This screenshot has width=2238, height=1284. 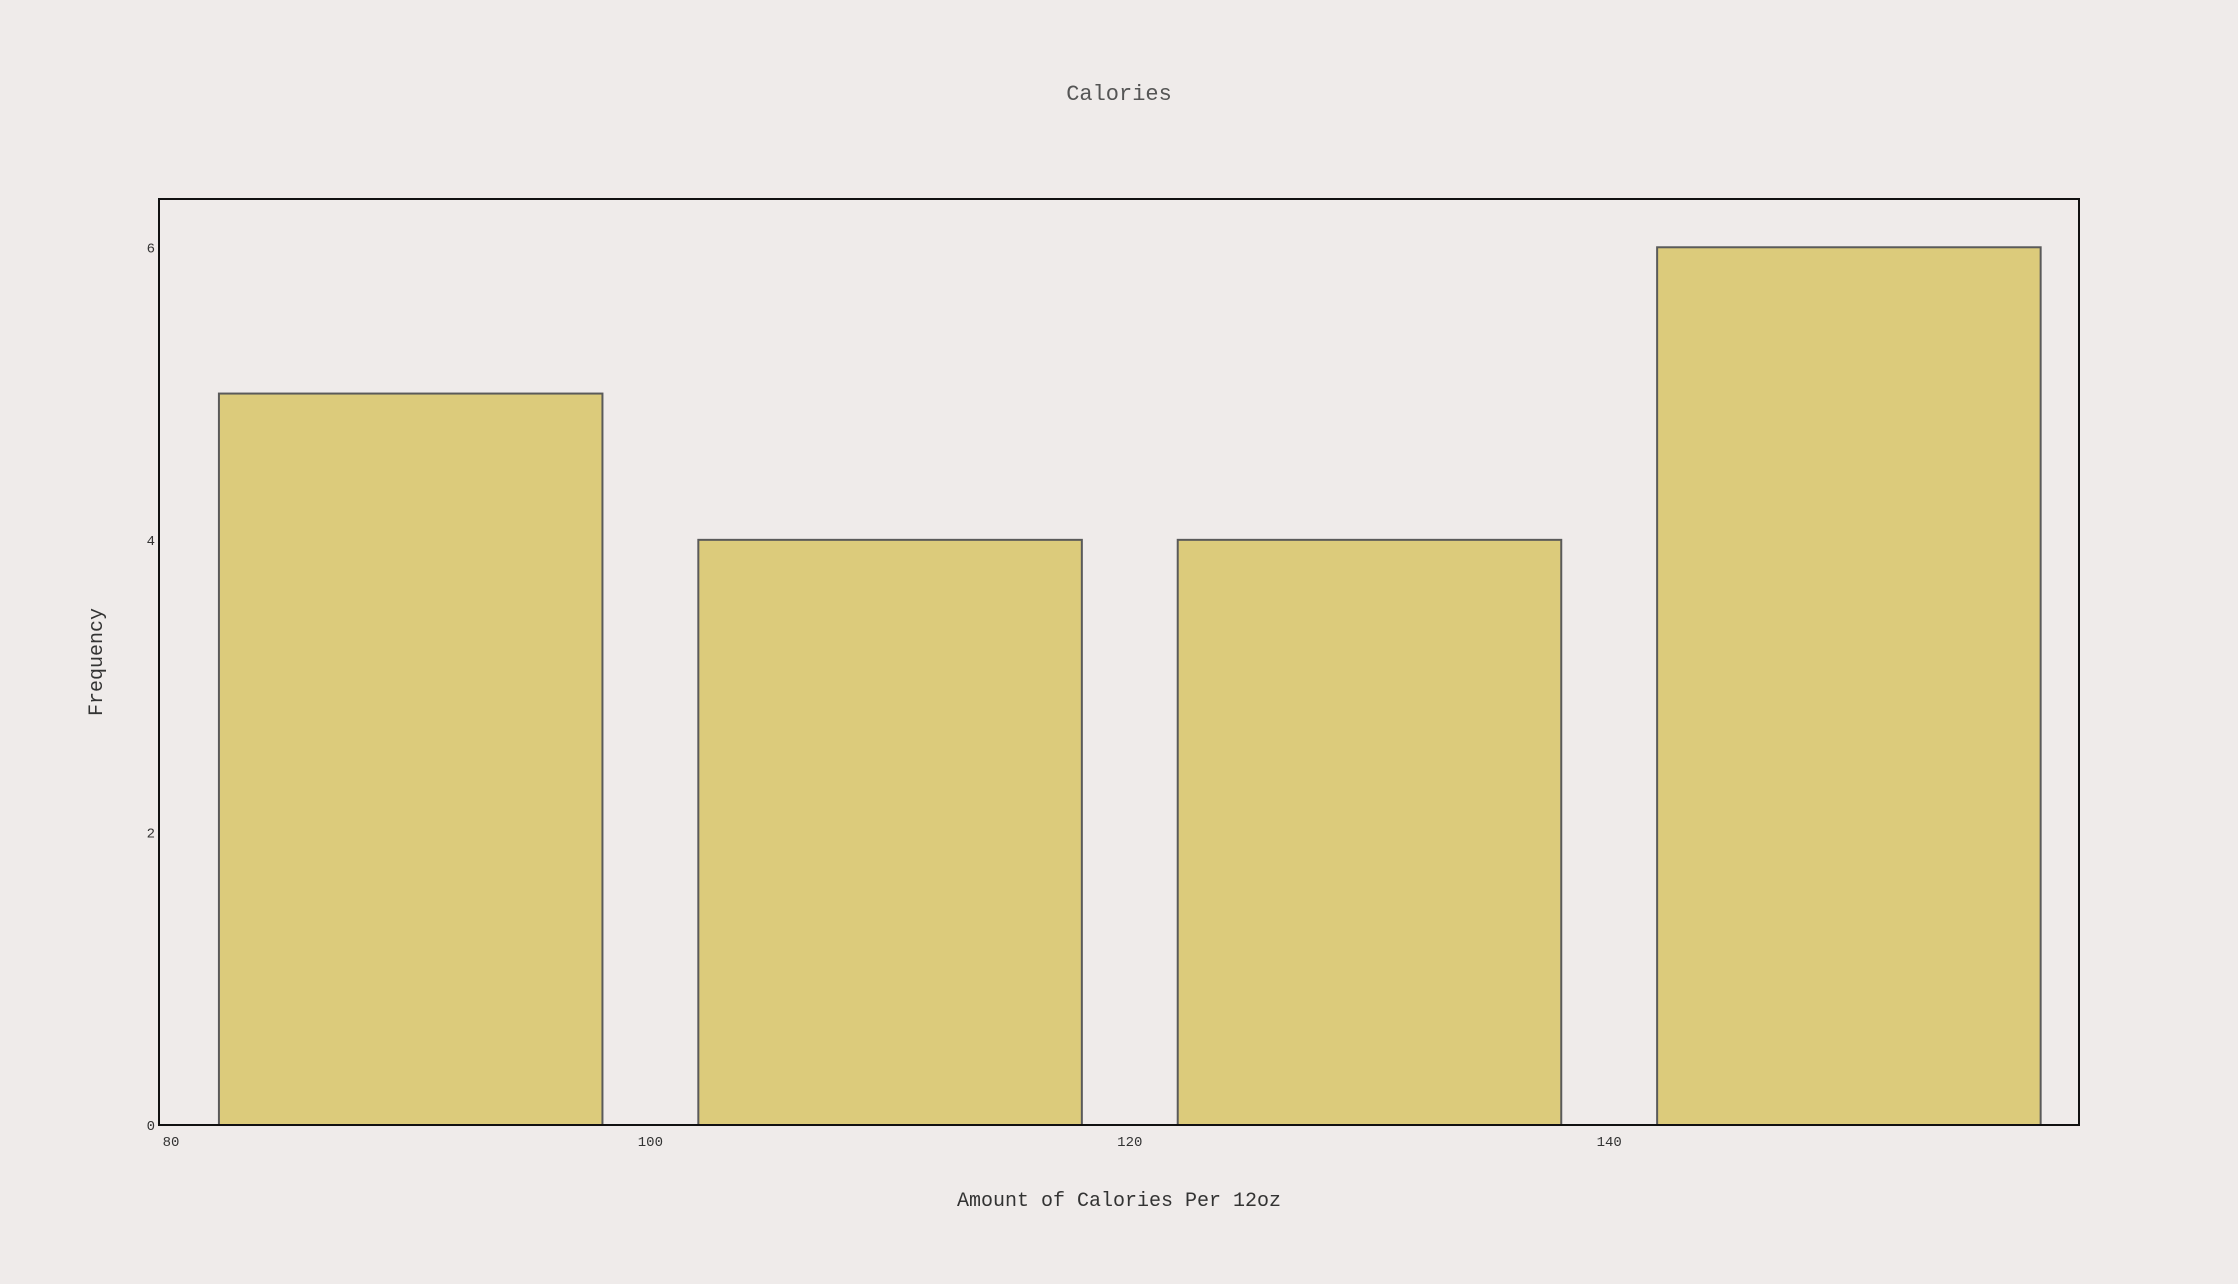 What do you see at coordinates (1129, 1143) in the screenshot?
I see `x-tick-label-2: 120` at bounding box center [1129, 1143].